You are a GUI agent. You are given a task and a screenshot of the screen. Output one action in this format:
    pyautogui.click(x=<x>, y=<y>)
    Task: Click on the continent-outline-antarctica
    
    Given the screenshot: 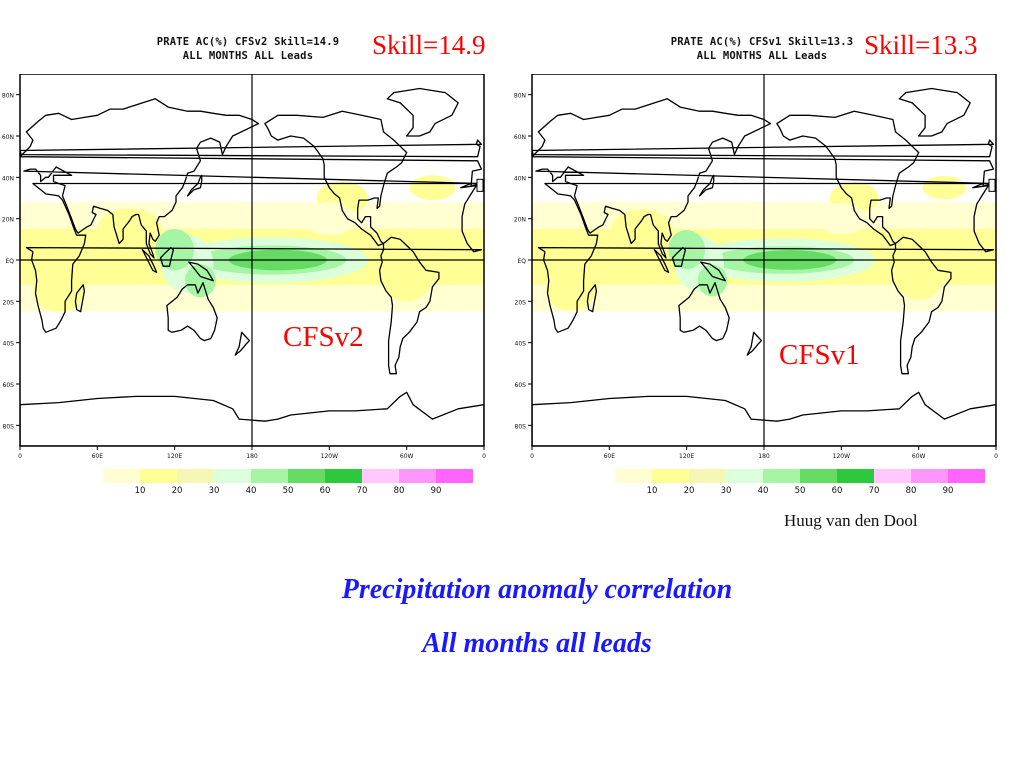 What is the action you would take?
    pyautogui.click(x=252, y=418)
    